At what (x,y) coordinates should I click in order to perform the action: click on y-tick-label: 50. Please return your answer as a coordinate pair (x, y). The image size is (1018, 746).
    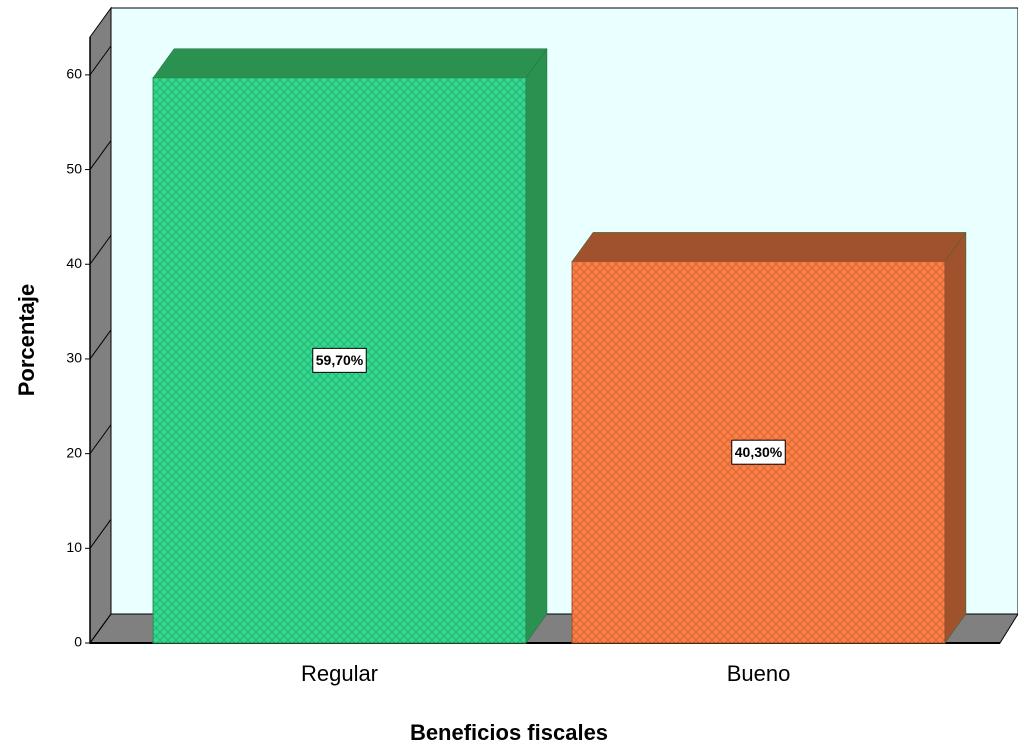
    Looking at the image, I should click on (74, 168).